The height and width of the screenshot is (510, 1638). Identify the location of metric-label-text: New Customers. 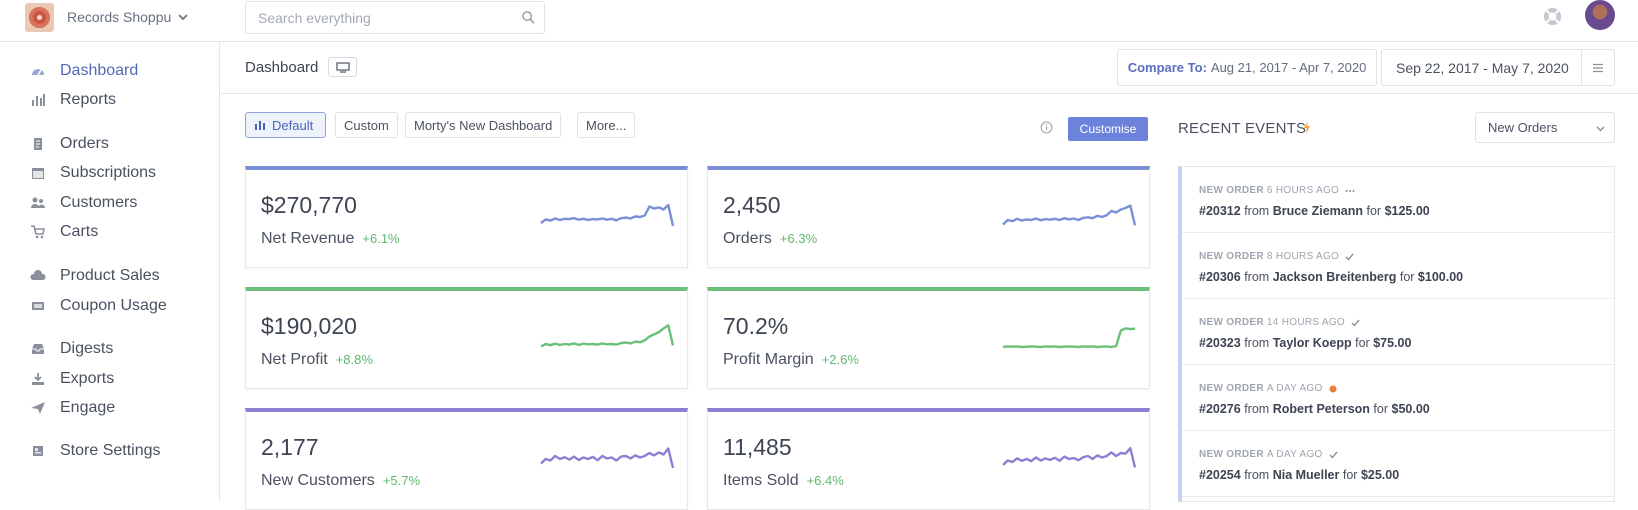
(318, 480).